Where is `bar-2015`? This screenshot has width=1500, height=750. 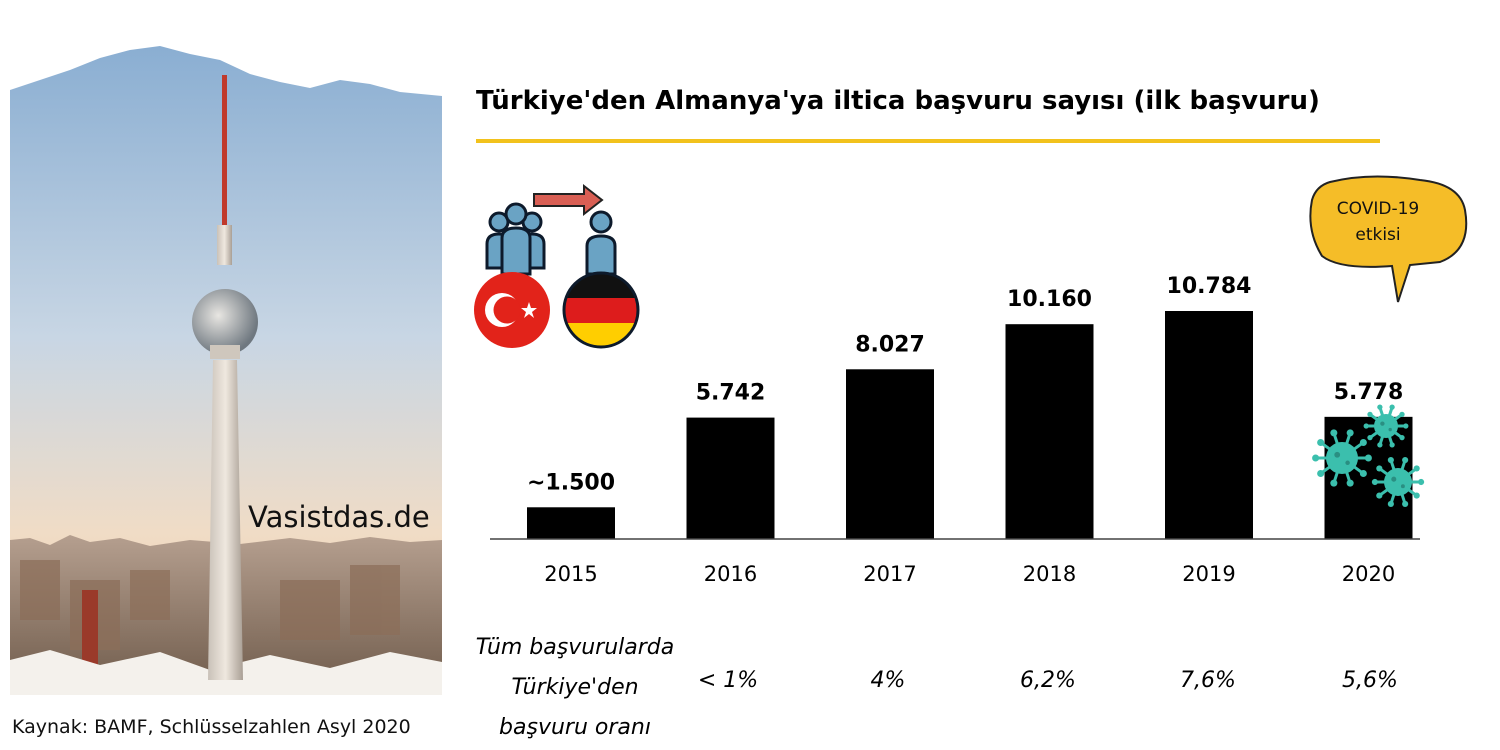
bar-2015 is located at coordinates (571, 523).